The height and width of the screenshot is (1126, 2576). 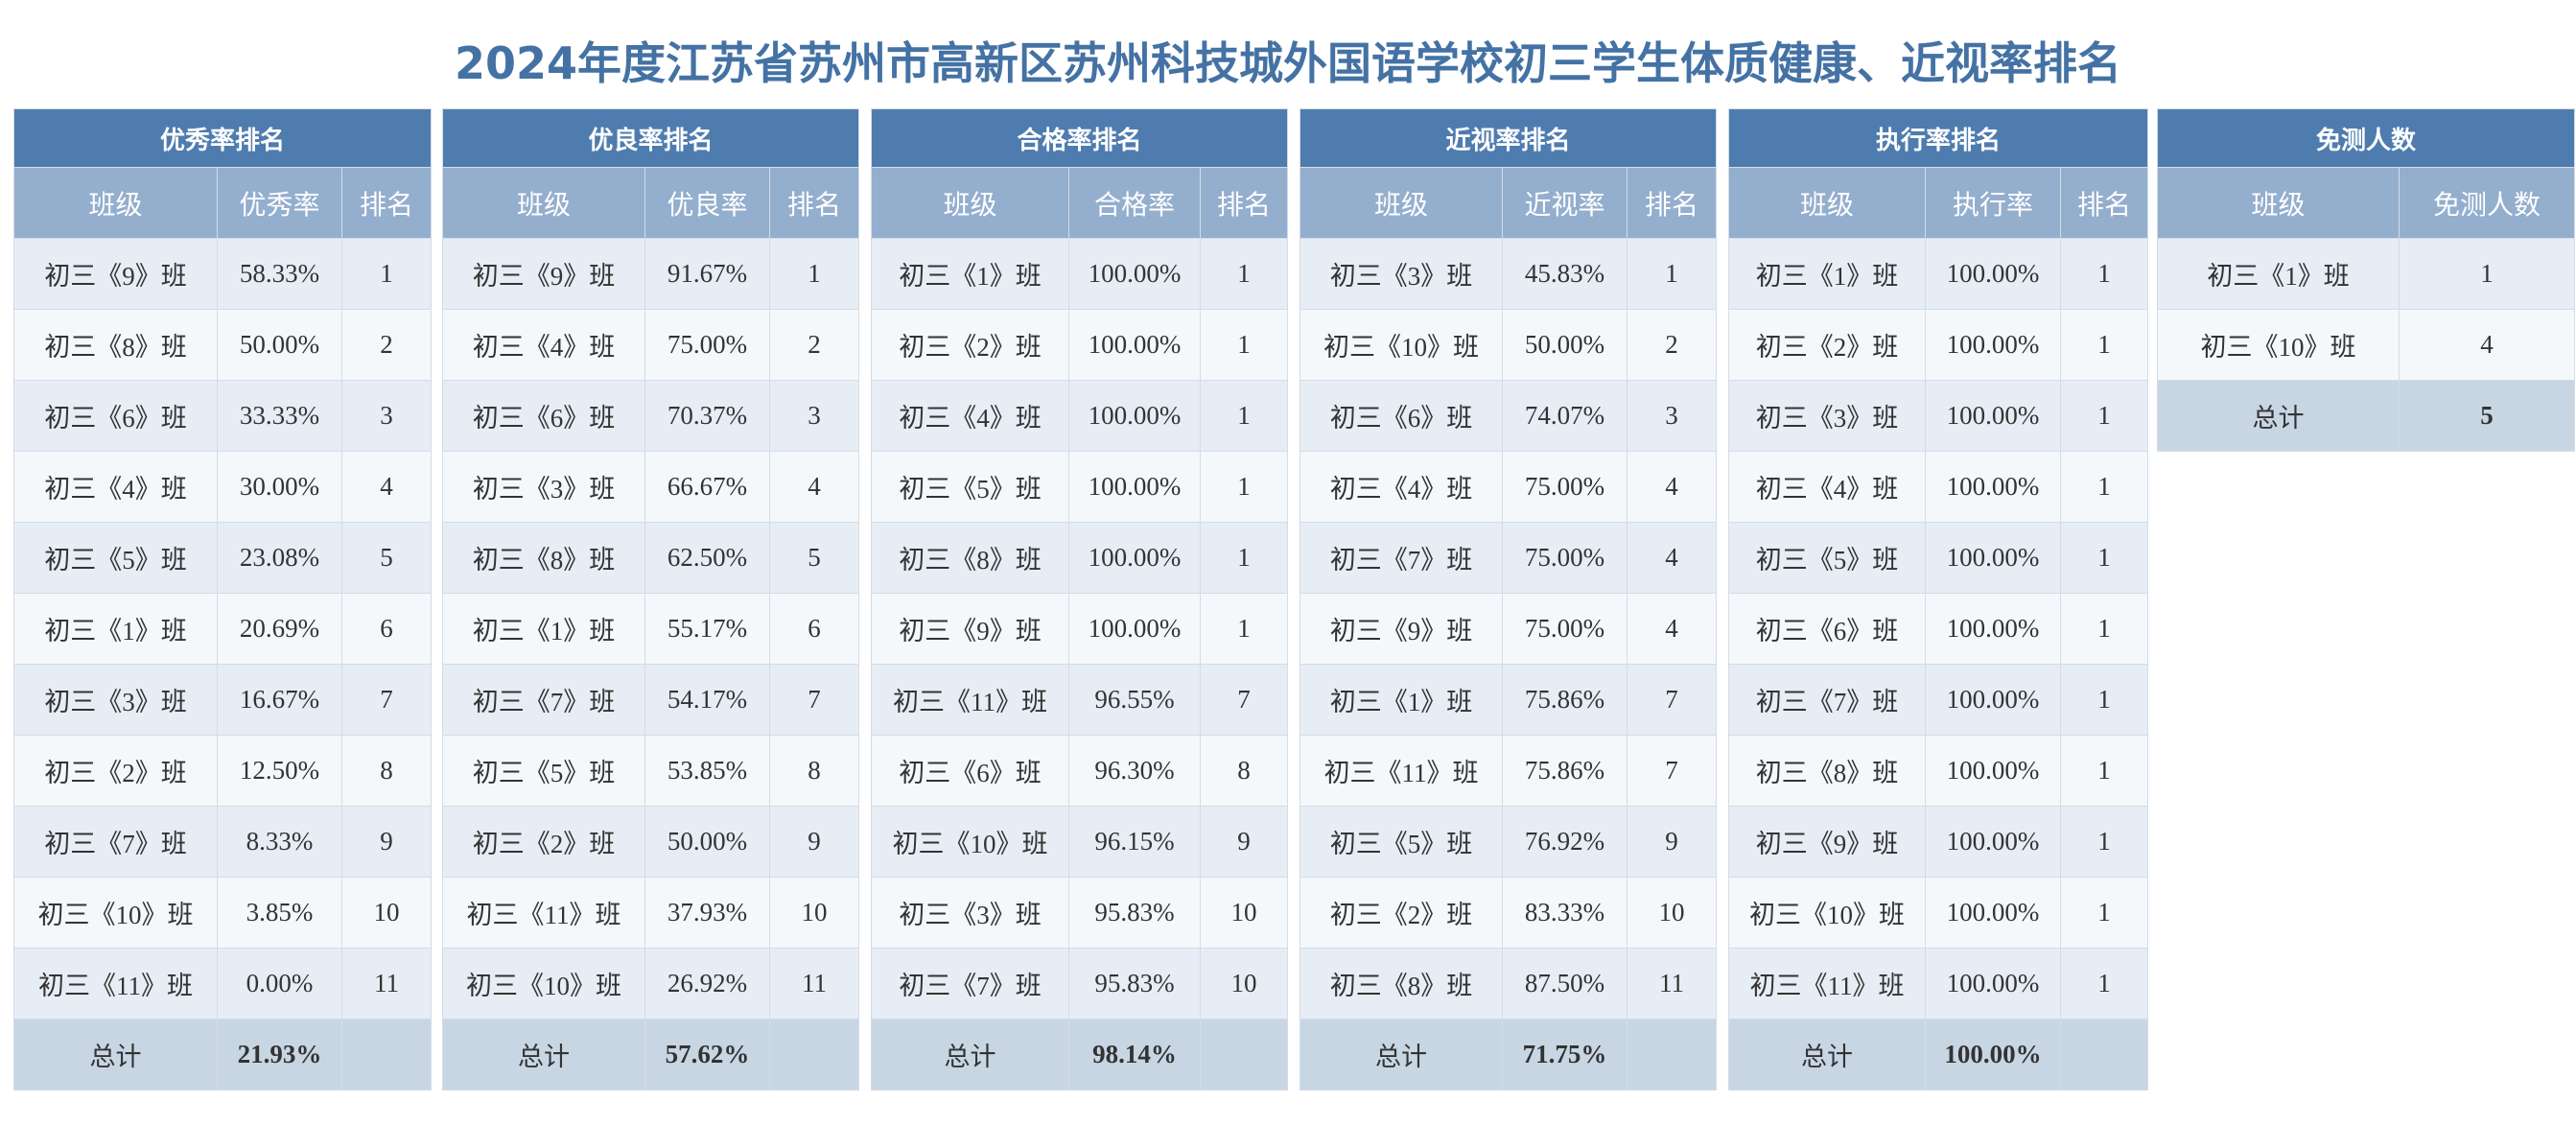 I want to click on table-row: 初三《11》班 0.00% 11, so click(x=222, y=984).